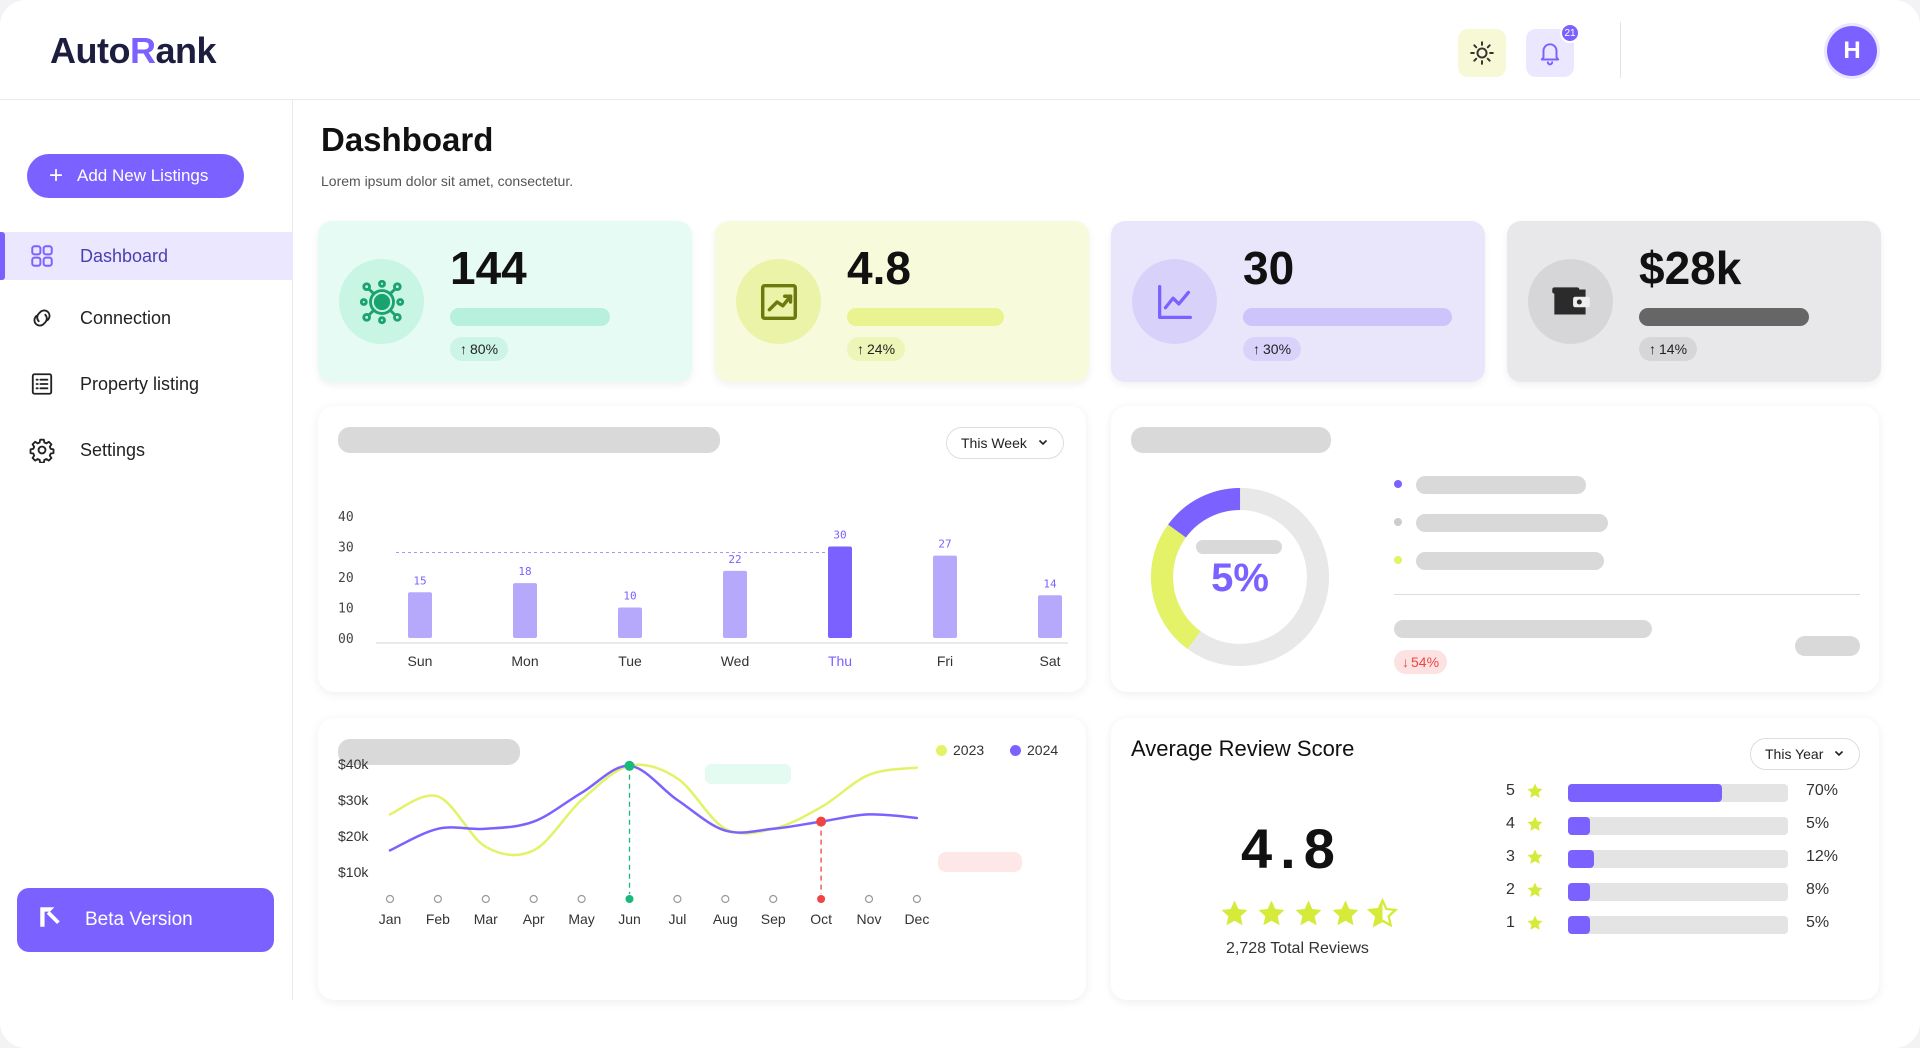 The image size is (1920, 1048). I want to click on sidebar-item-connection: Connection, so click(146, 318).